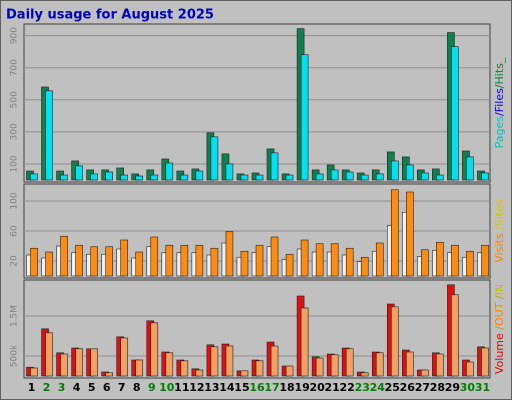  What do you see at coordinates (317, 387) in the screenshot?
I see `x-tick-label: 20` at bounding box center [317, 387].